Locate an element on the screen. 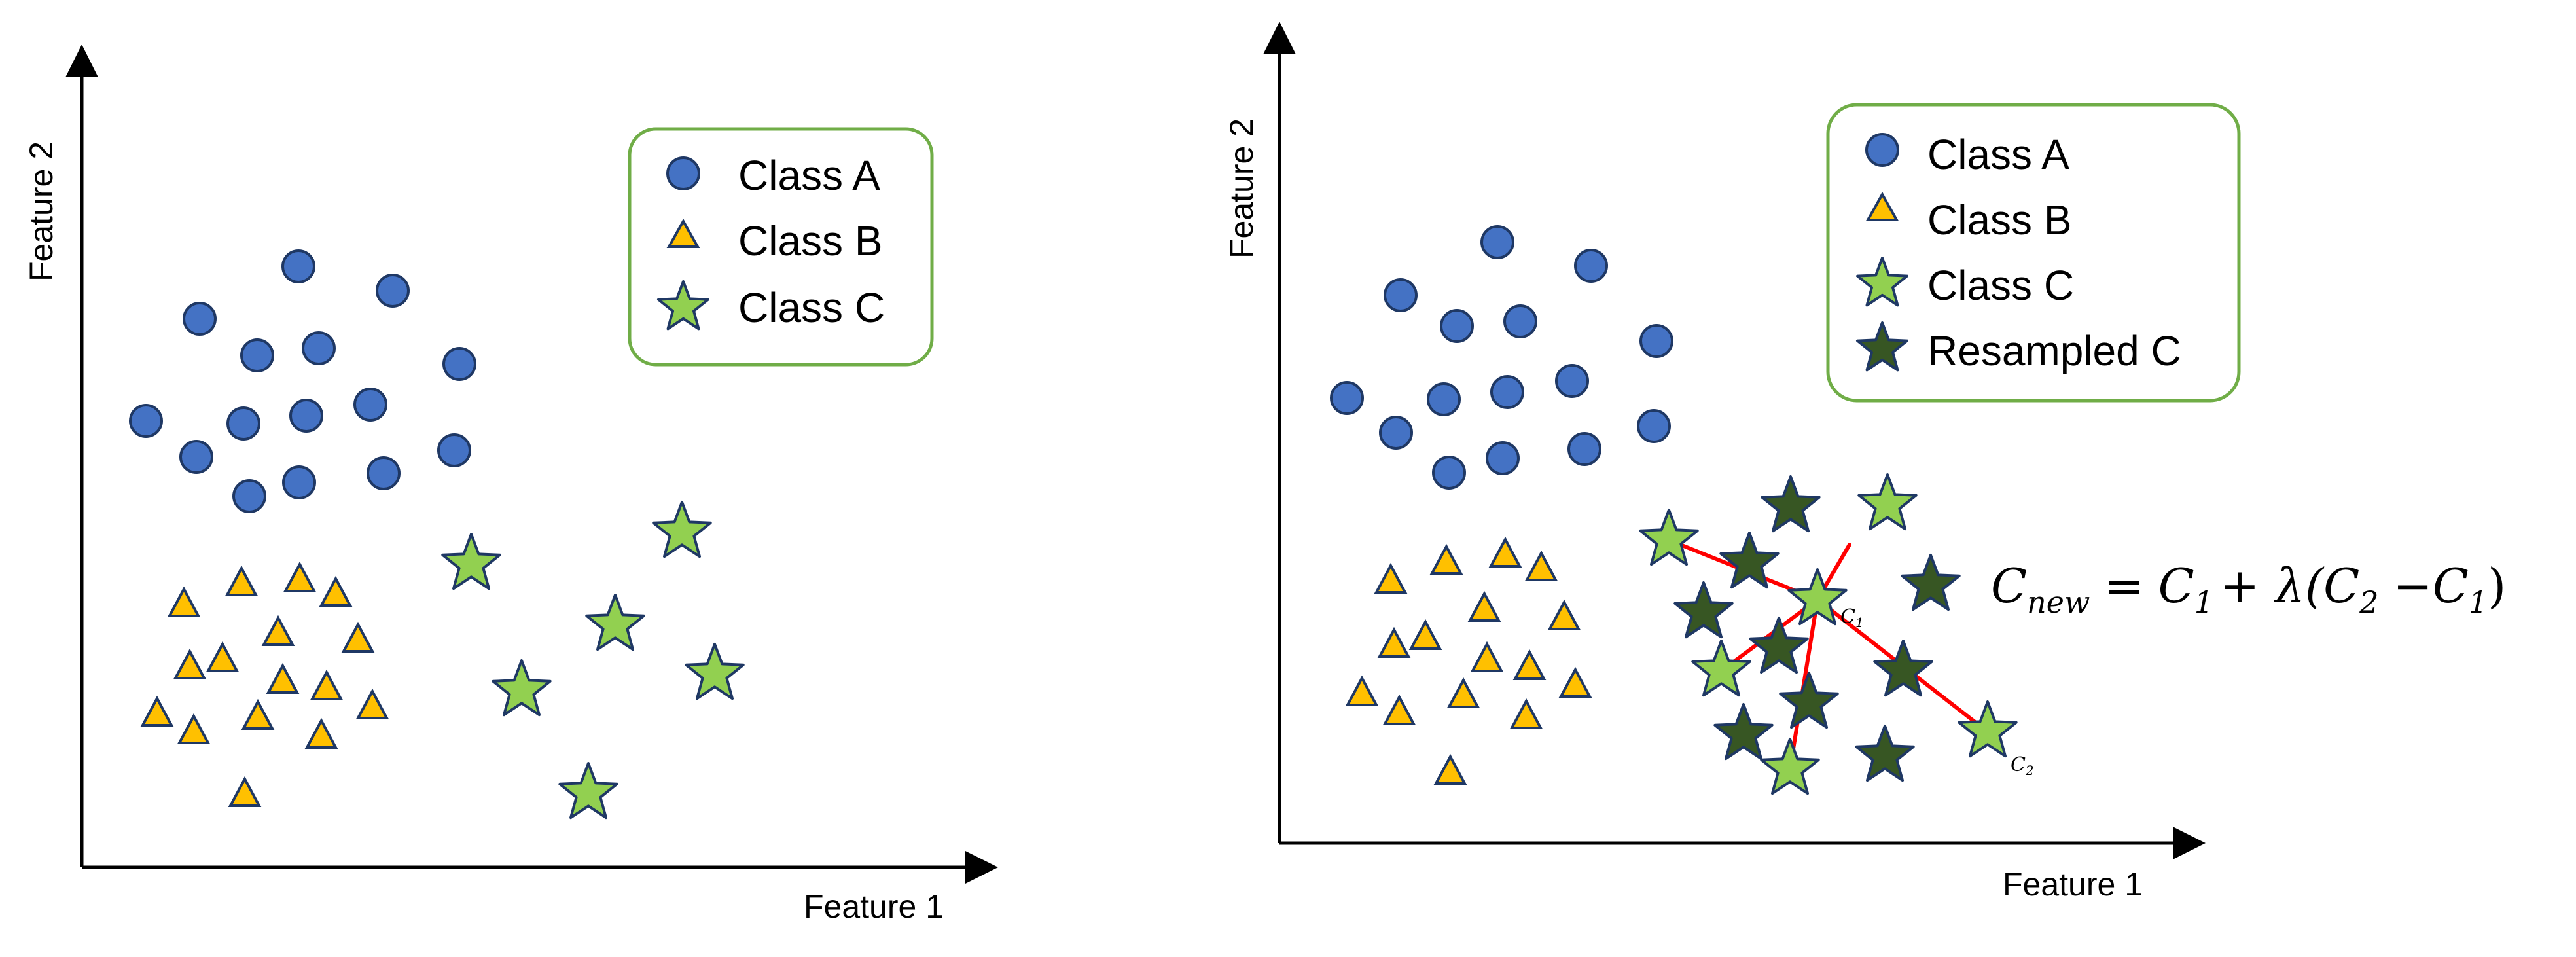  right-x-axis-label: Feature 1 is located at coordinates (2073, 885).